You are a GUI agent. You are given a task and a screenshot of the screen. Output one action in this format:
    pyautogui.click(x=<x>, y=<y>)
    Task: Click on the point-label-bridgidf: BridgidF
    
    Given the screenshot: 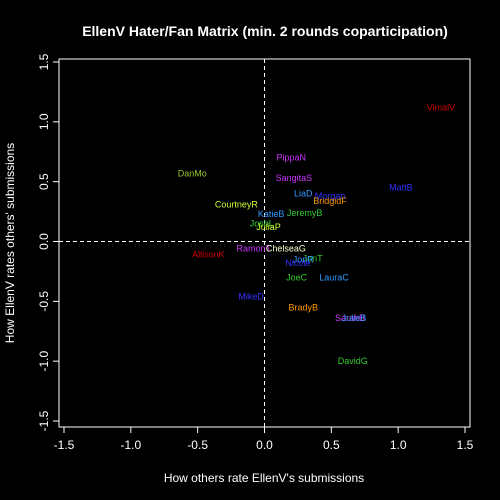 What is the action you would take?
    pyautogui.click(x=330, y=201)
    